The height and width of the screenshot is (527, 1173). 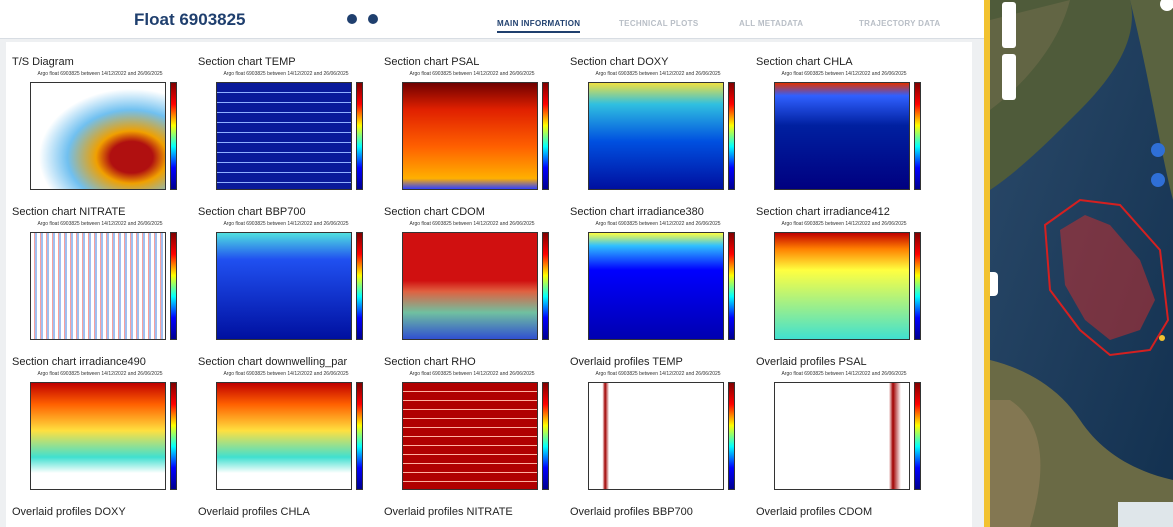 What do you see at coordinates (631, 512) in the screenshot?
I see `panel-title: Overlaid profiles BBP700` at bounding box center [631, 512].